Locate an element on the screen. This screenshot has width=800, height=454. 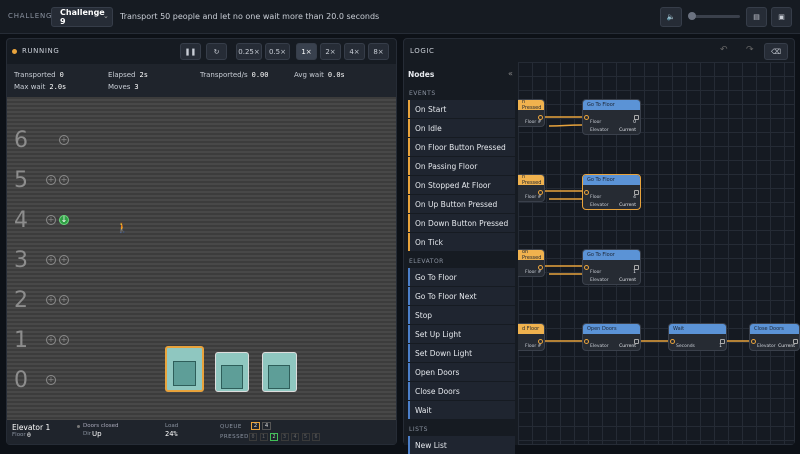
palette-item: On Down Button Pressed is located at coordinates (461, 223).